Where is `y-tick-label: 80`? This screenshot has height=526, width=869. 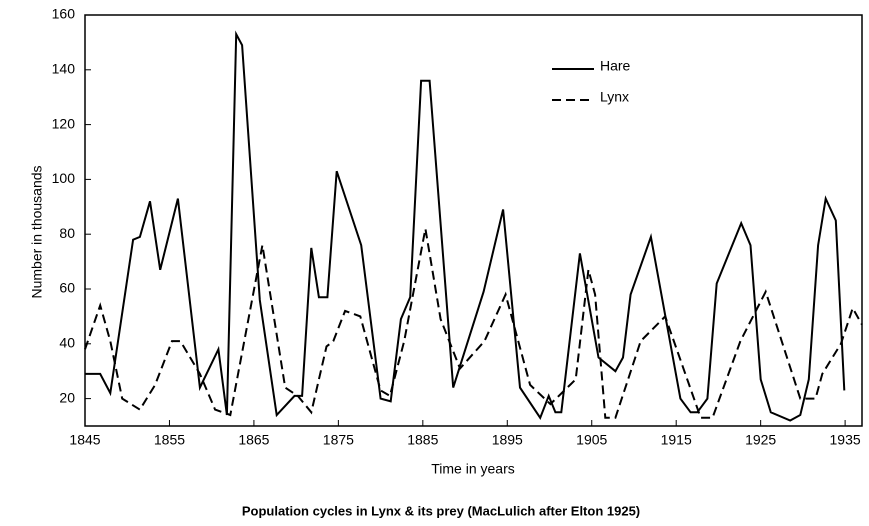 y-tick-label: 80 is located at coordinates (67, 233).